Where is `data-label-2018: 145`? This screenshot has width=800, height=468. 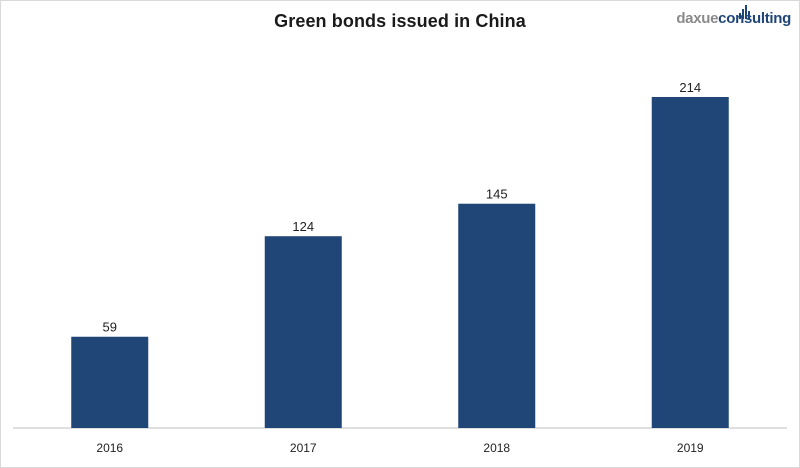
data-label-2018: 145 is located at coordinates (497, 194).